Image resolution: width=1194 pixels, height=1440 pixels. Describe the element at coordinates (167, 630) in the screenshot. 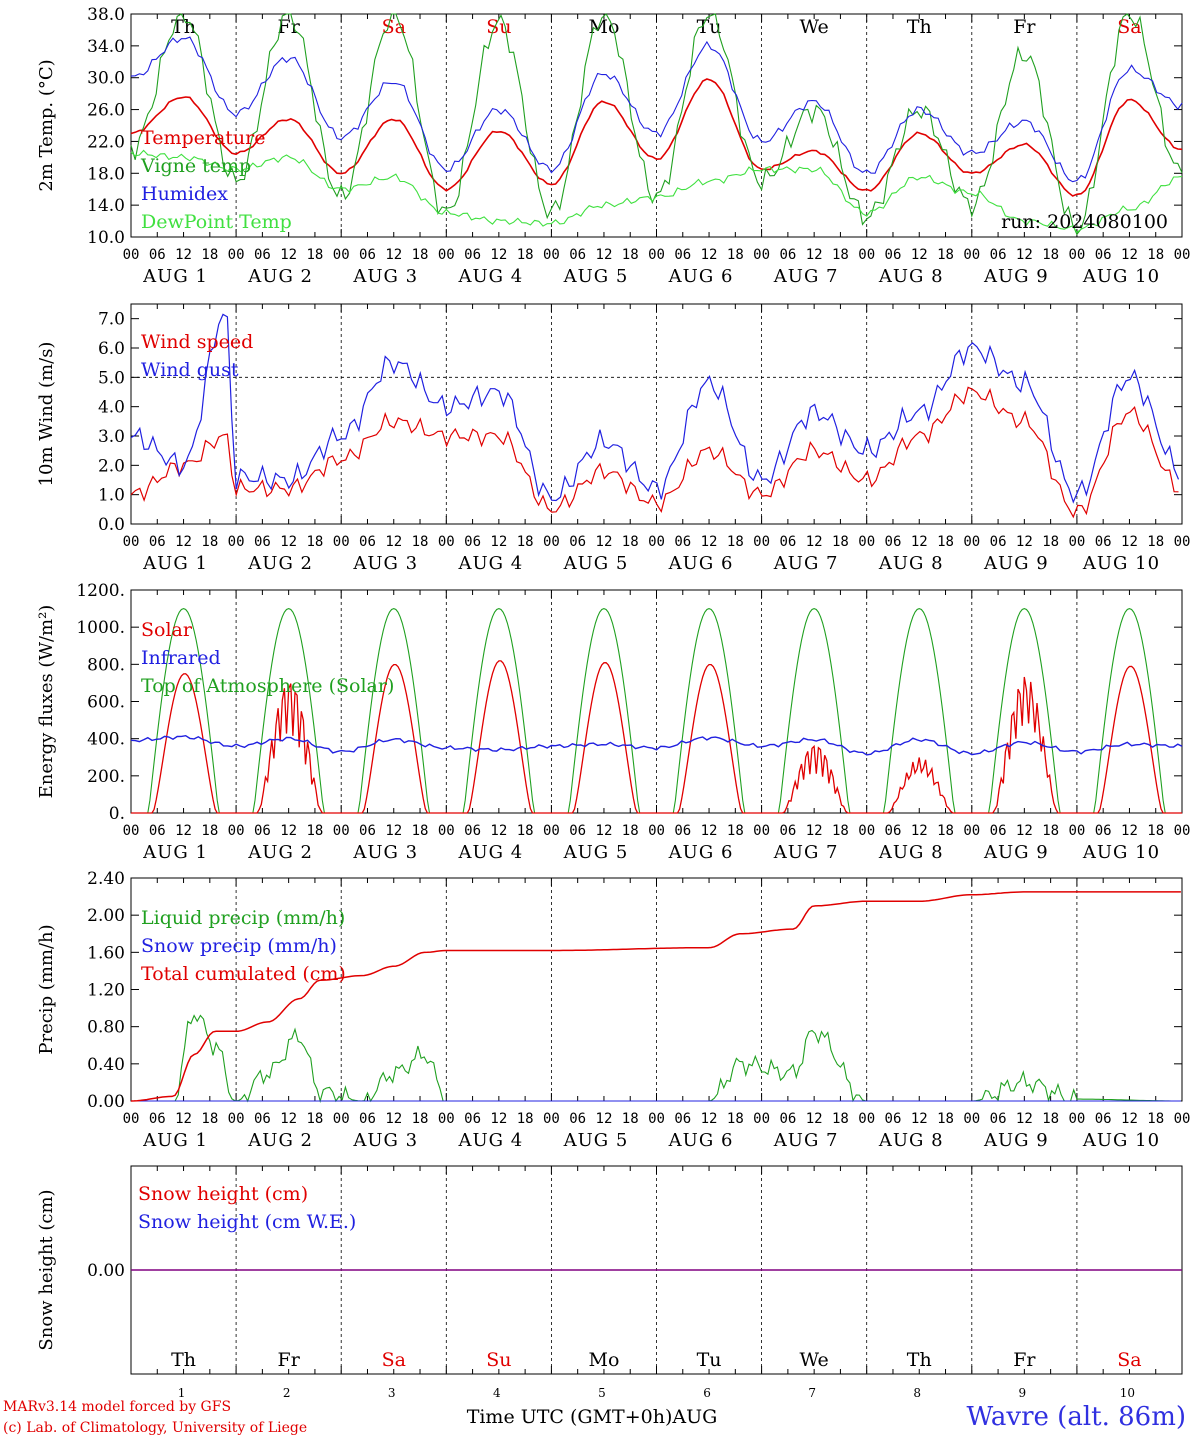

I see `legend-red: Solar` at that location.